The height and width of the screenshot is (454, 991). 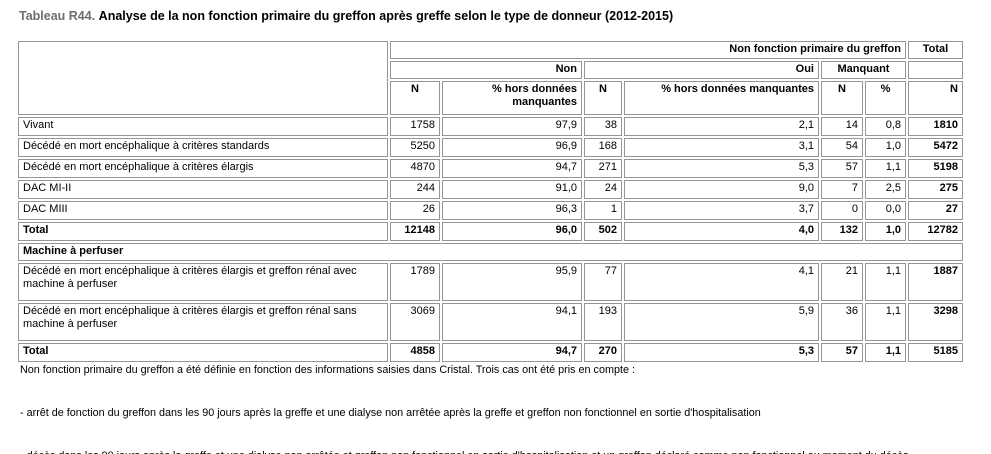 I want to click on cell-total-n: 1887, so click(x=935, y=282).